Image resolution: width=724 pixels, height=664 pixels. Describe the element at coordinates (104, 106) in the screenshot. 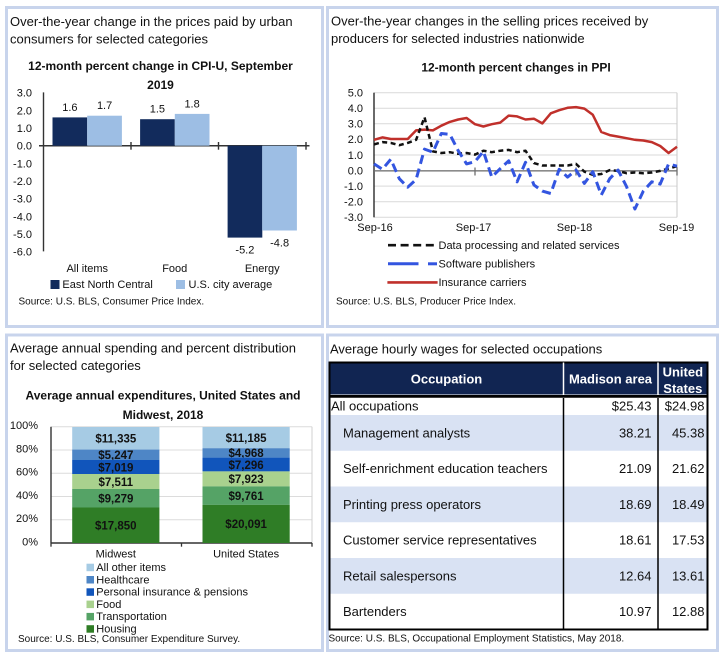

I see `svg-text: 1.7` at that location.